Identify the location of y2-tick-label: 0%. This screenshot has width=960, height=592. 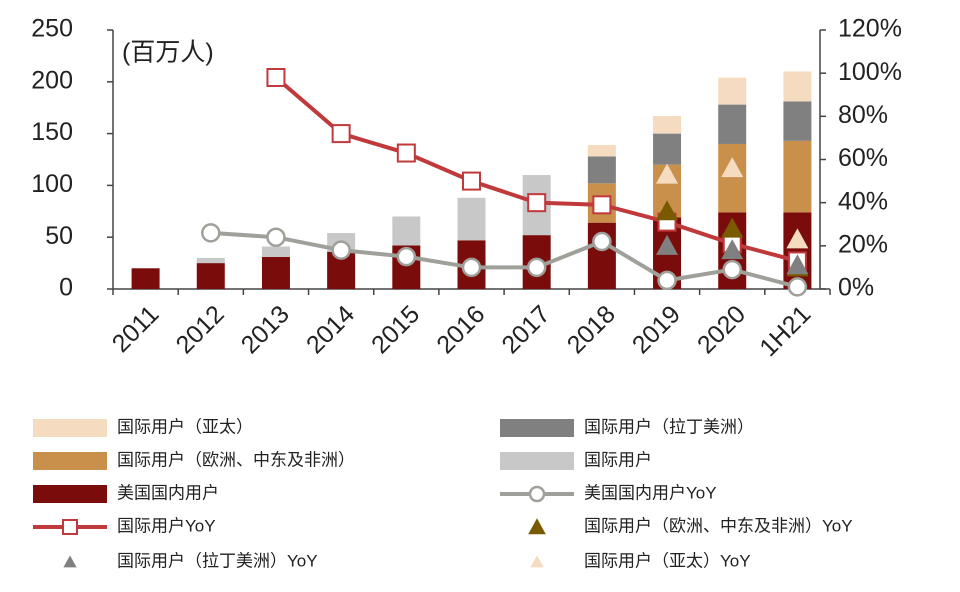
(856, 288).